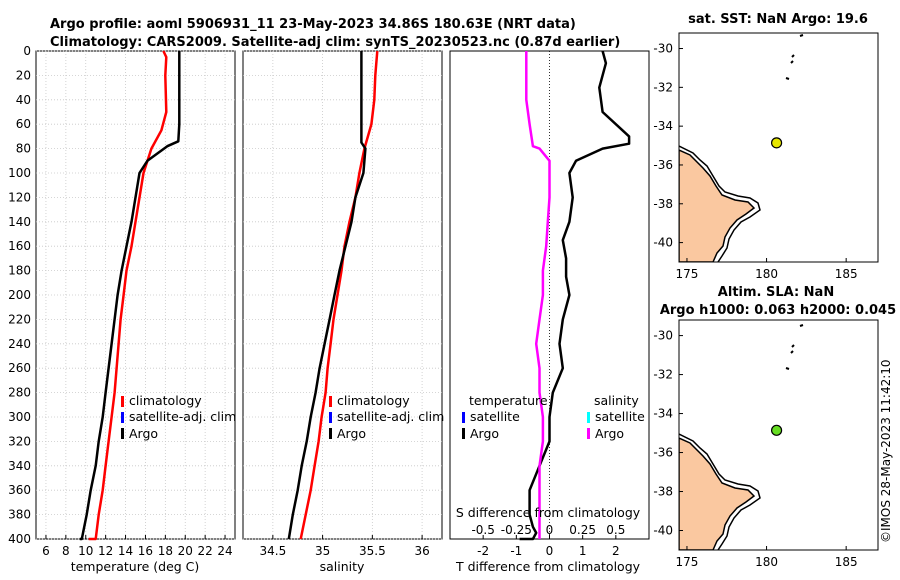 The height and width of the screenshot is (580, 900). I want to click on map-lat-label: -34, so click(663, 126).